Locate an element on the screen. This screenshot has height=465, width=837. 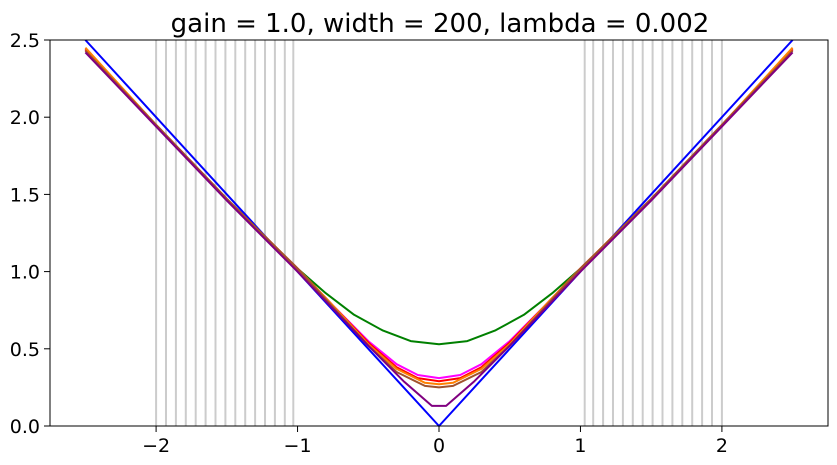
x-tick-label: 1 is located at coordinates (580, 446).